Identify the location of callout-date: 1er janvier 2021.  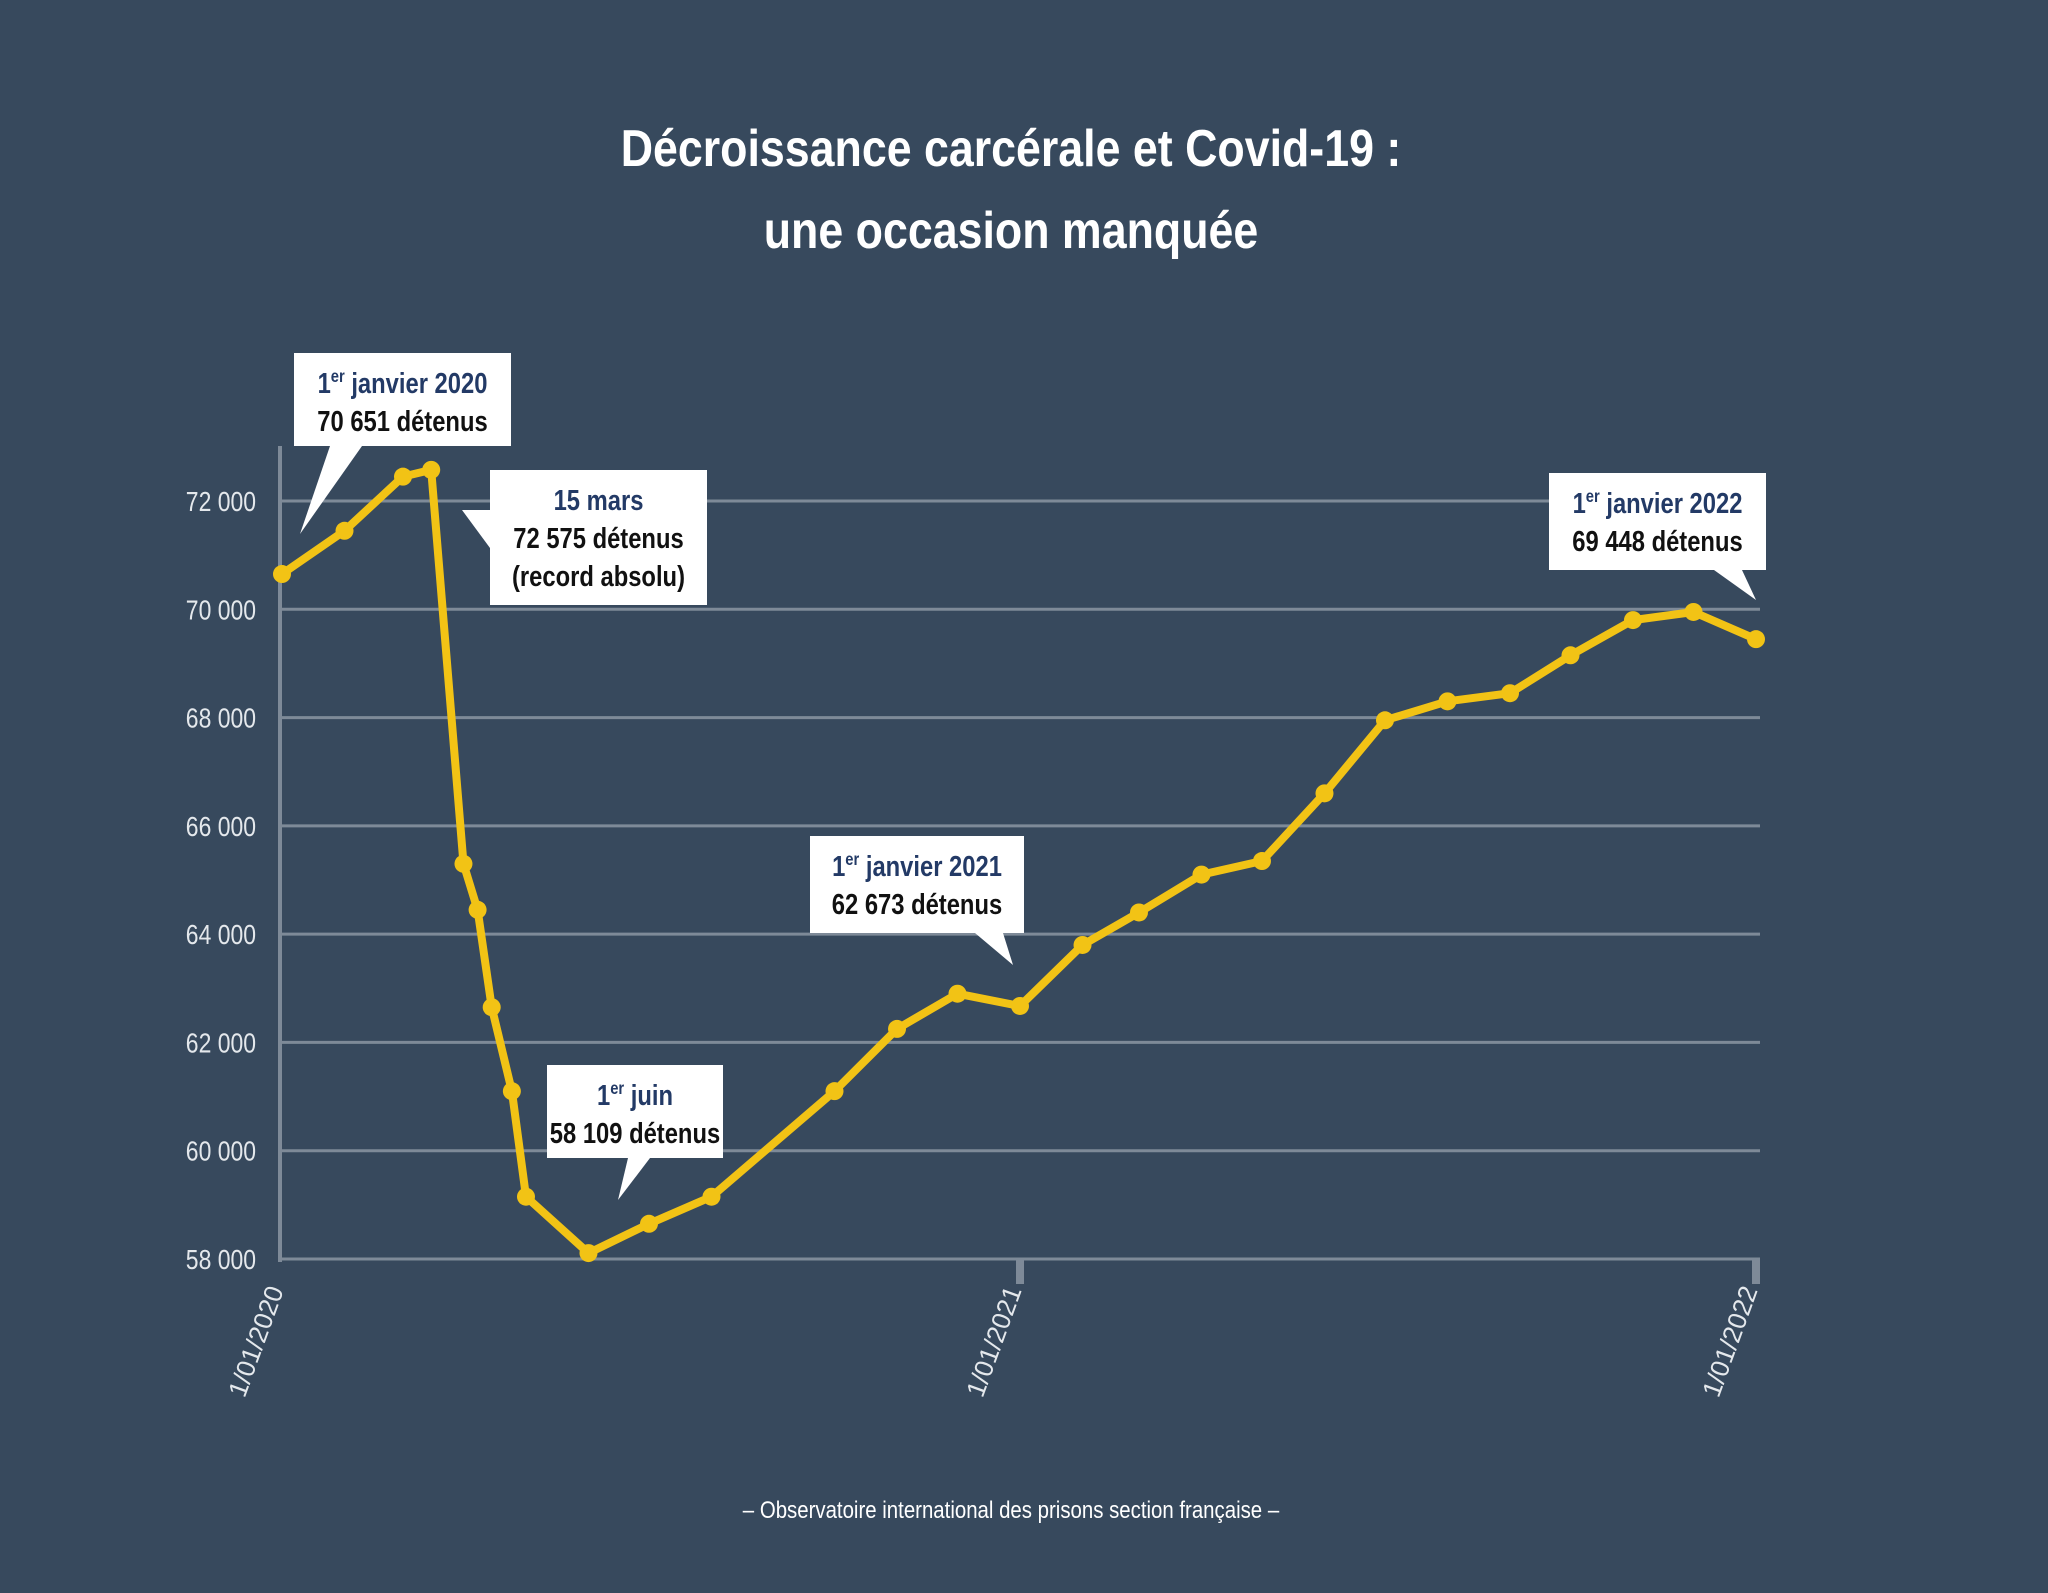
(917, 866).